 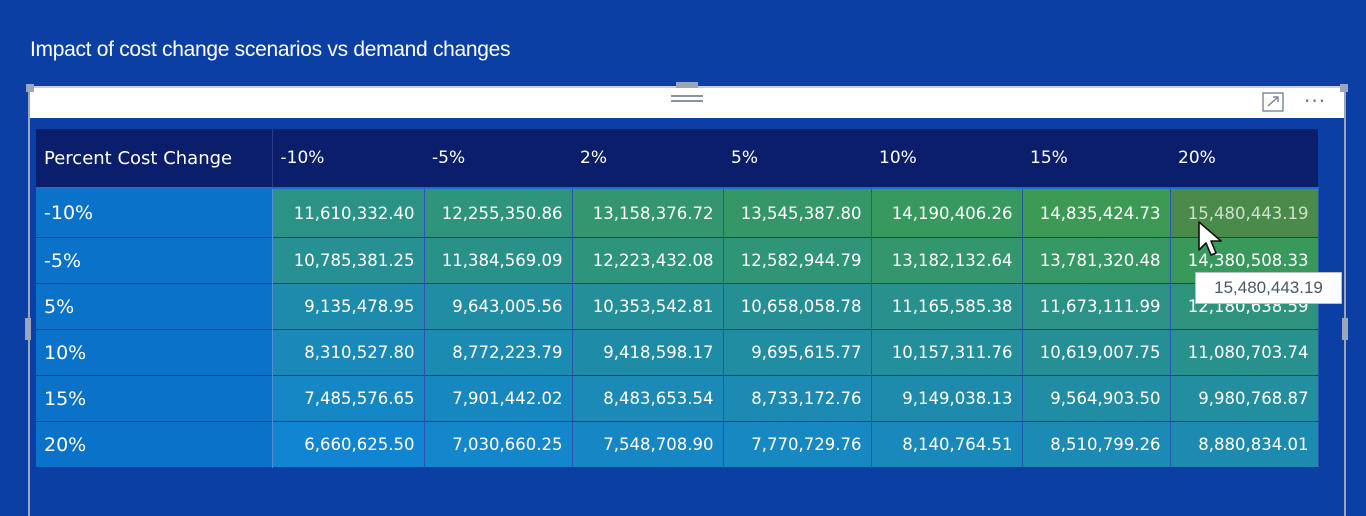 I want to click on row-header: -5%, so click(x=154, y=260).